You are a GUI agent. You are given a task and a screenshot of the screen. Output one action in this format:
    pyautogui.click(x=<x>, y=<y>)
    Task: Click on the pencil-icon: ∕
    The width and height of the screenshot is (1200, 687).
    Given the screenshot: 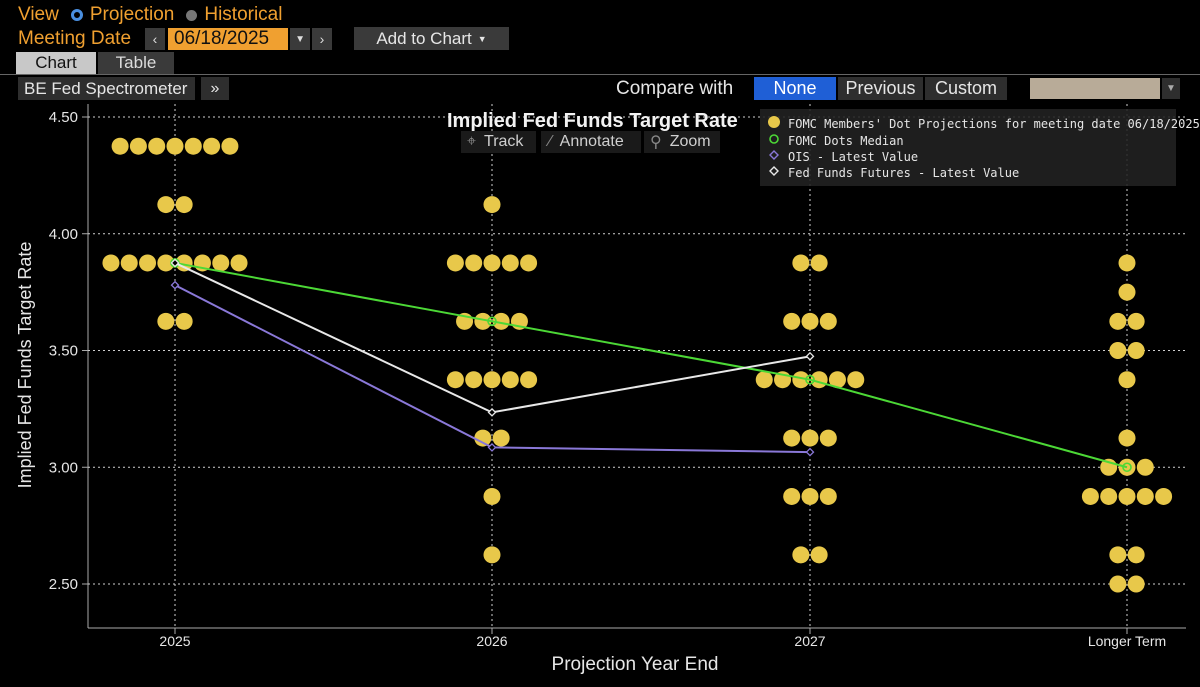 What is the action you would take?
    pyautogui.click(x=550, y=141)
    